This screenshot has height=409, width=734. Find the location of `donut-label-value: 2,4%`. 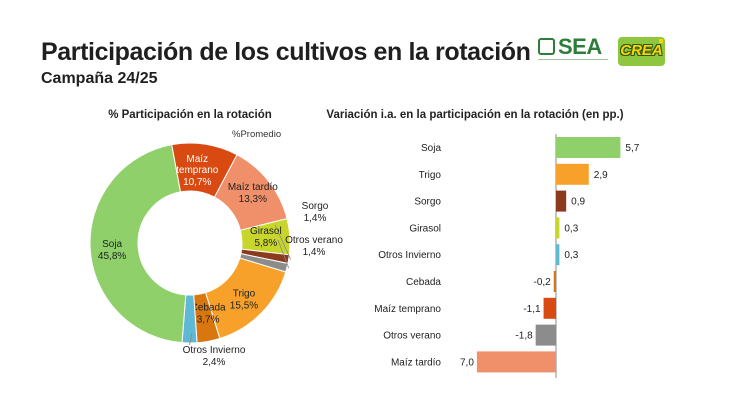

donut-label-value: 2,4% is located at coordinates (214, 362).